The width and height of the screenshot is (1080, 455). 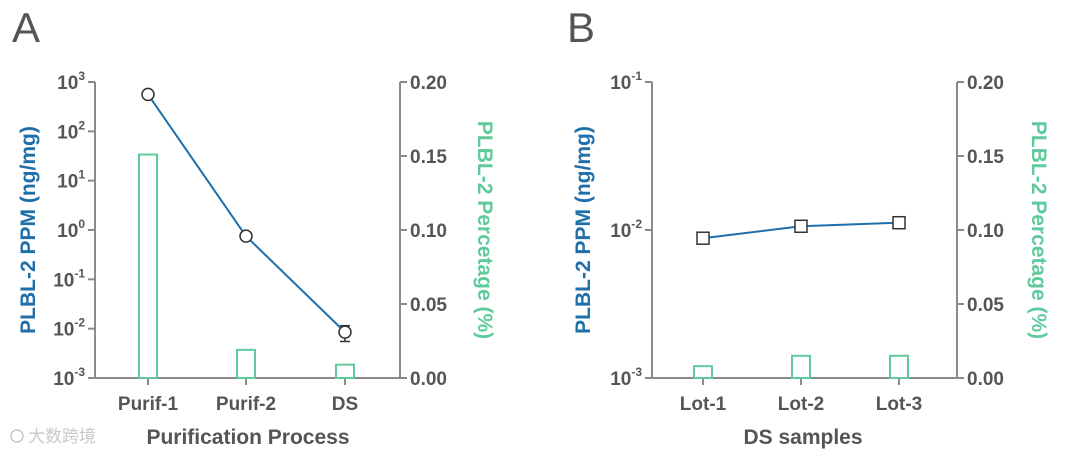 What do you see at coordinates (247, 437) in the screenshot?
I see `x-axis-title: Purification Process` at bounding box center [247, 437].